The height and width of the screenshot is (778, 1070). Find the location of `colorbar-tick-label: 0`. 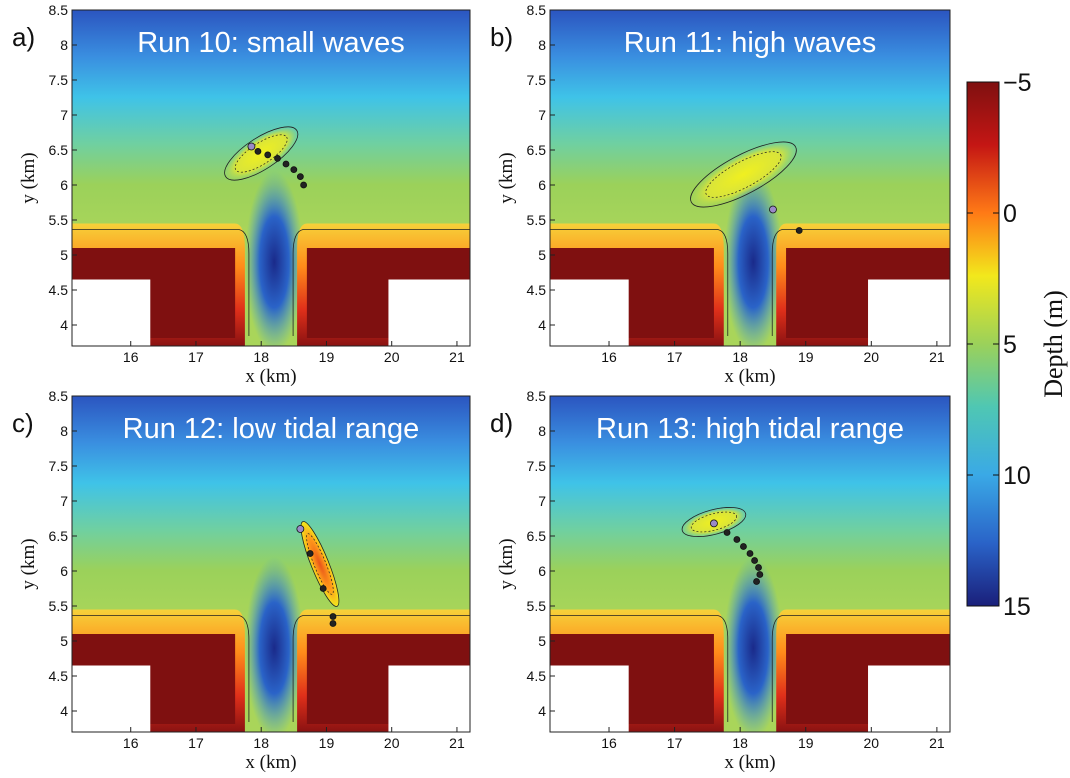

colorbar-tick-label: 0 is located at coordinates (1010, 214).